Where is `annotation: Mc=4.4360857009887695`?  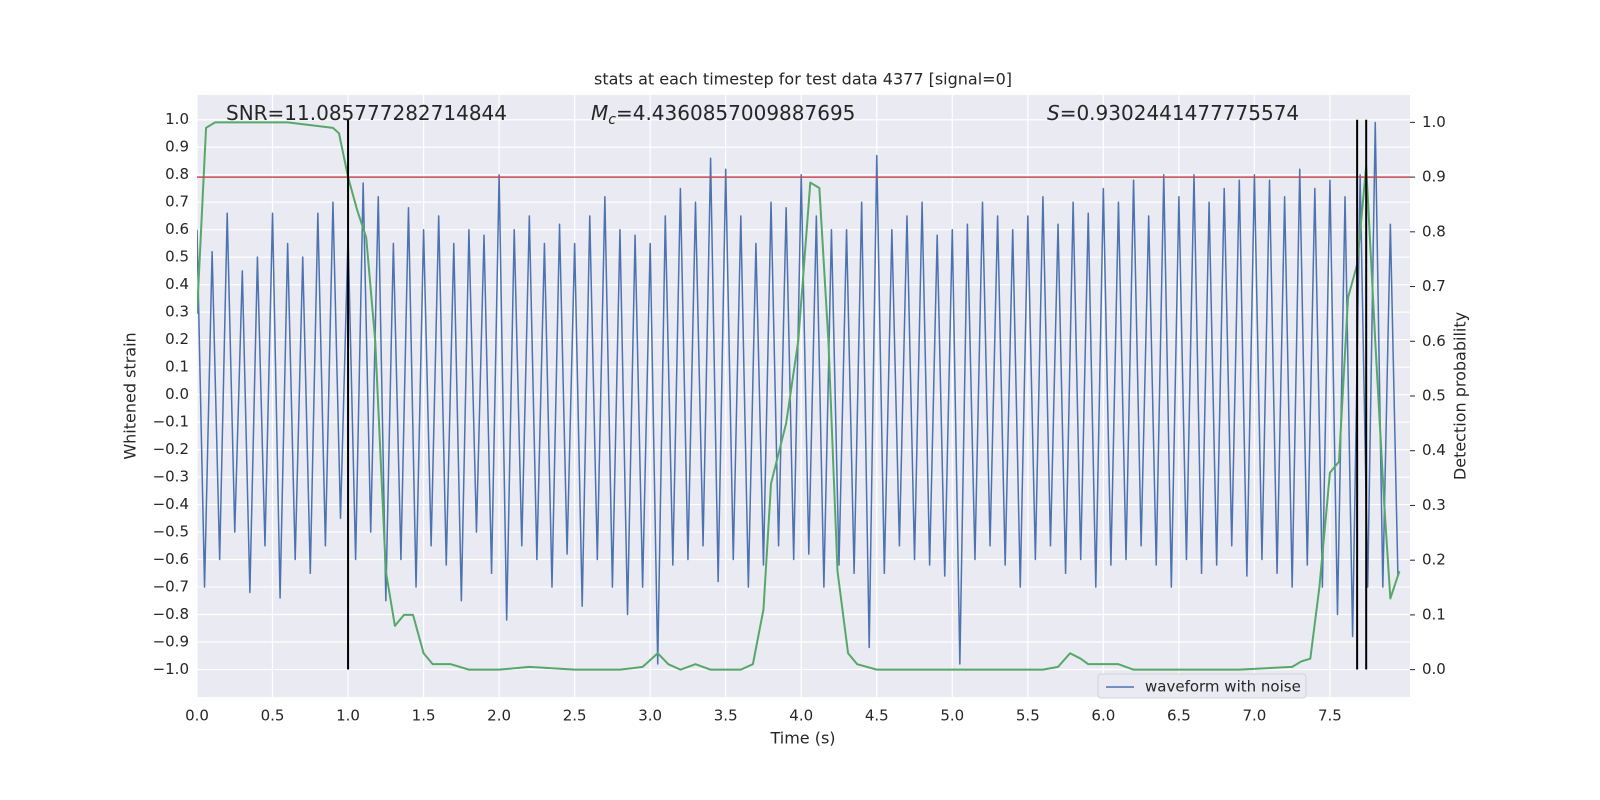
annotation: Mc=4.4360857009887695 is located at coordinates (723, 115).